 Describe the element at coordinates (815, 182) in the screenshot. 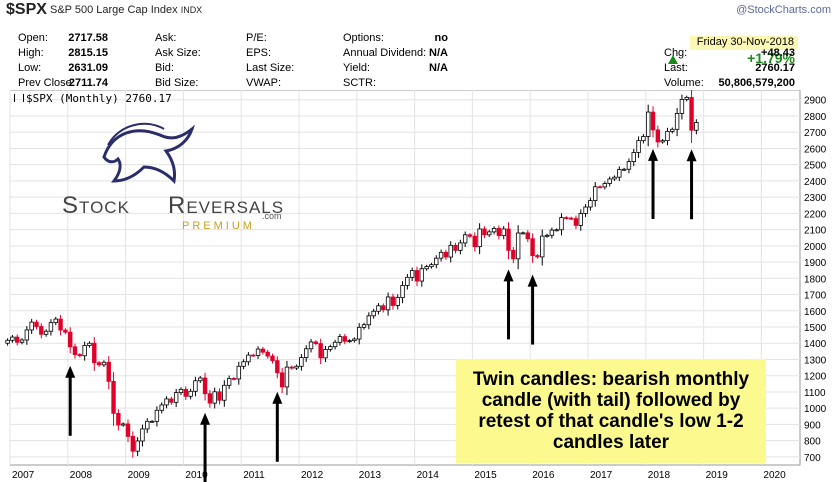

I see `y-tick-label: 2400` at that location.